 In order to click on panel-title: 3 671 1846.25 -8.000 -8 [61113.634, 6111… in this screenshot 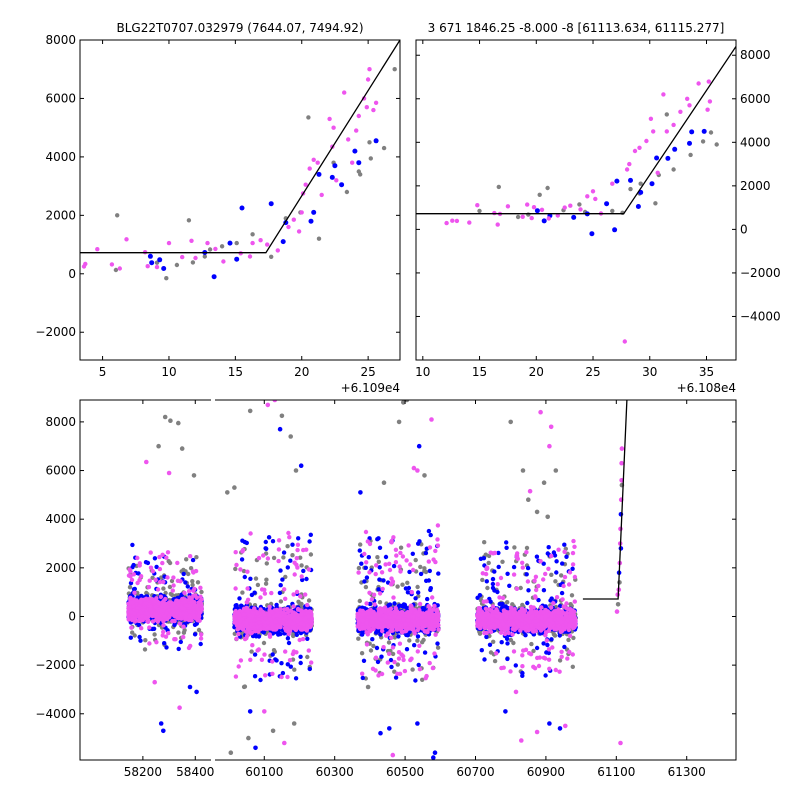, I will do `click(576, 28)`.